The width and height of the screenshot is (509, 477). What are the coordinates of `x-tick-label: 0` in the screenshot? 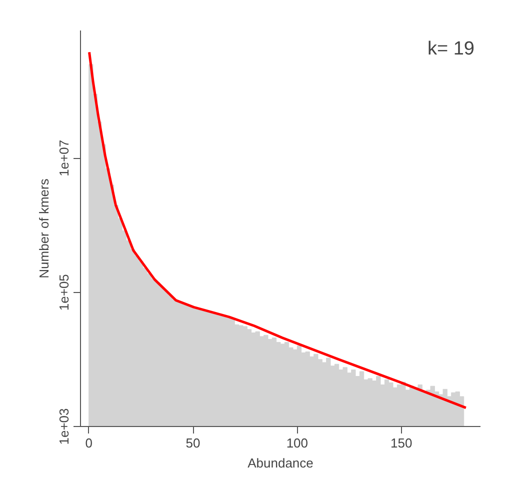 It's located at (88, 443).